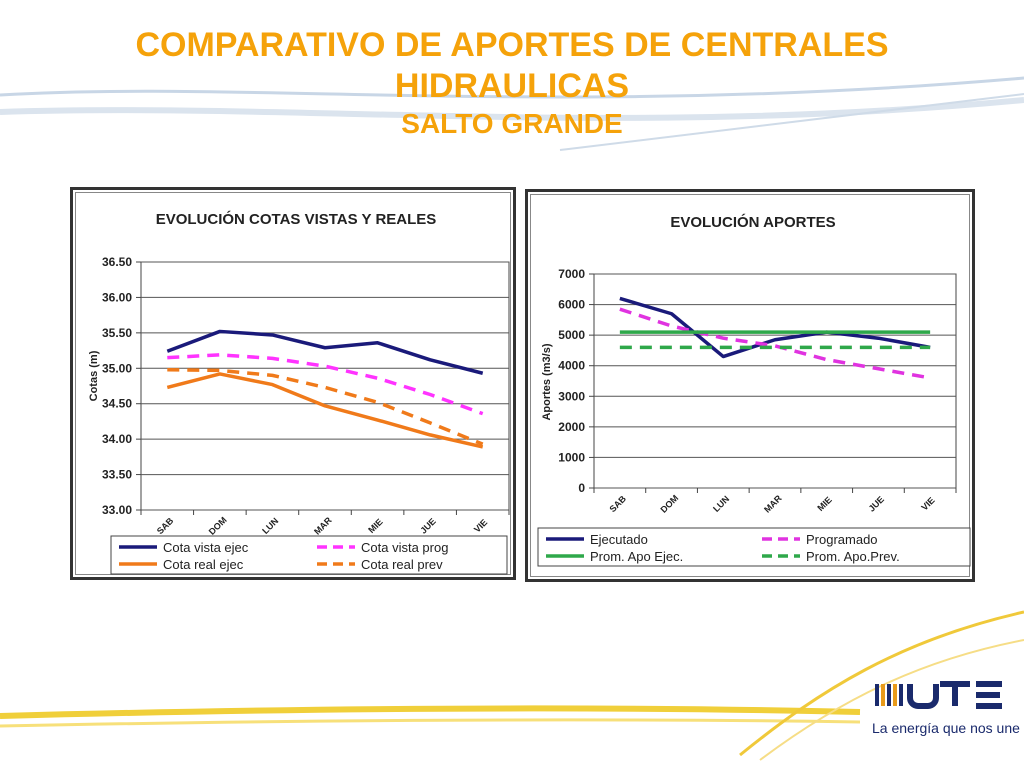  What do you see at coordinates (206, 547) in the screenshot?
I see `legend-label: Cota vista ejec` at bounding box center [206, 547].